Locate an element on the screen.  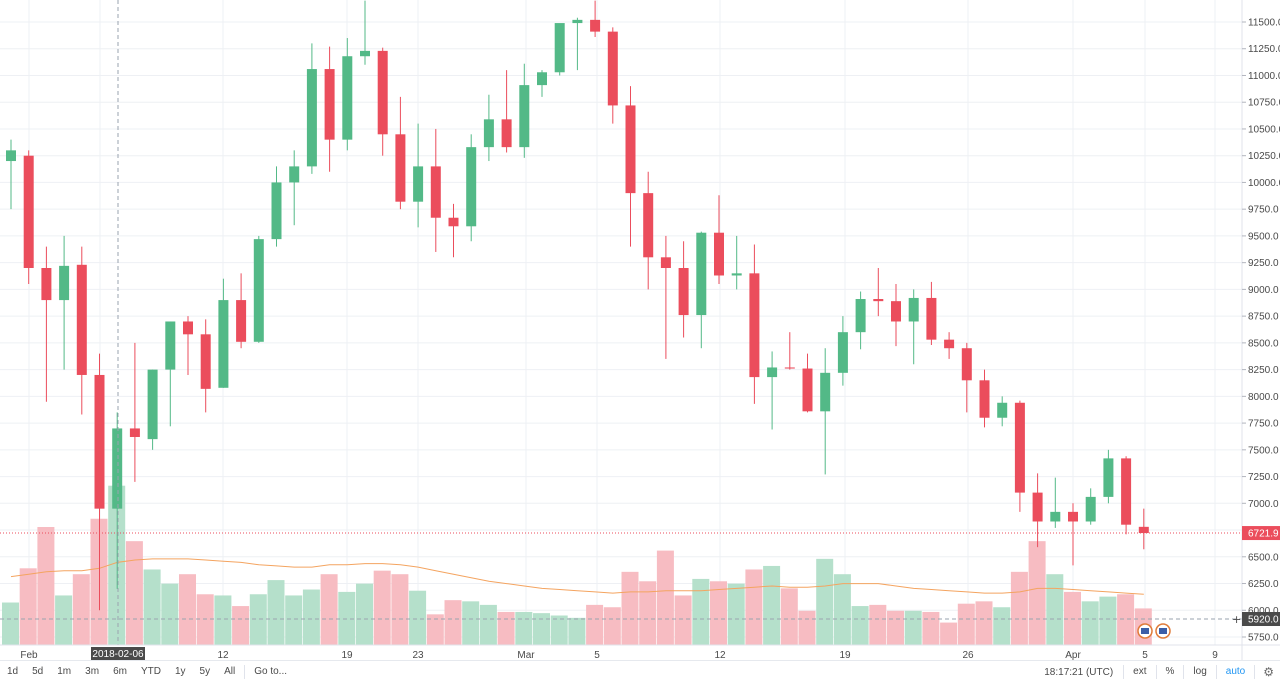
crosshair-date-bg is located at coordinates (118, 653).